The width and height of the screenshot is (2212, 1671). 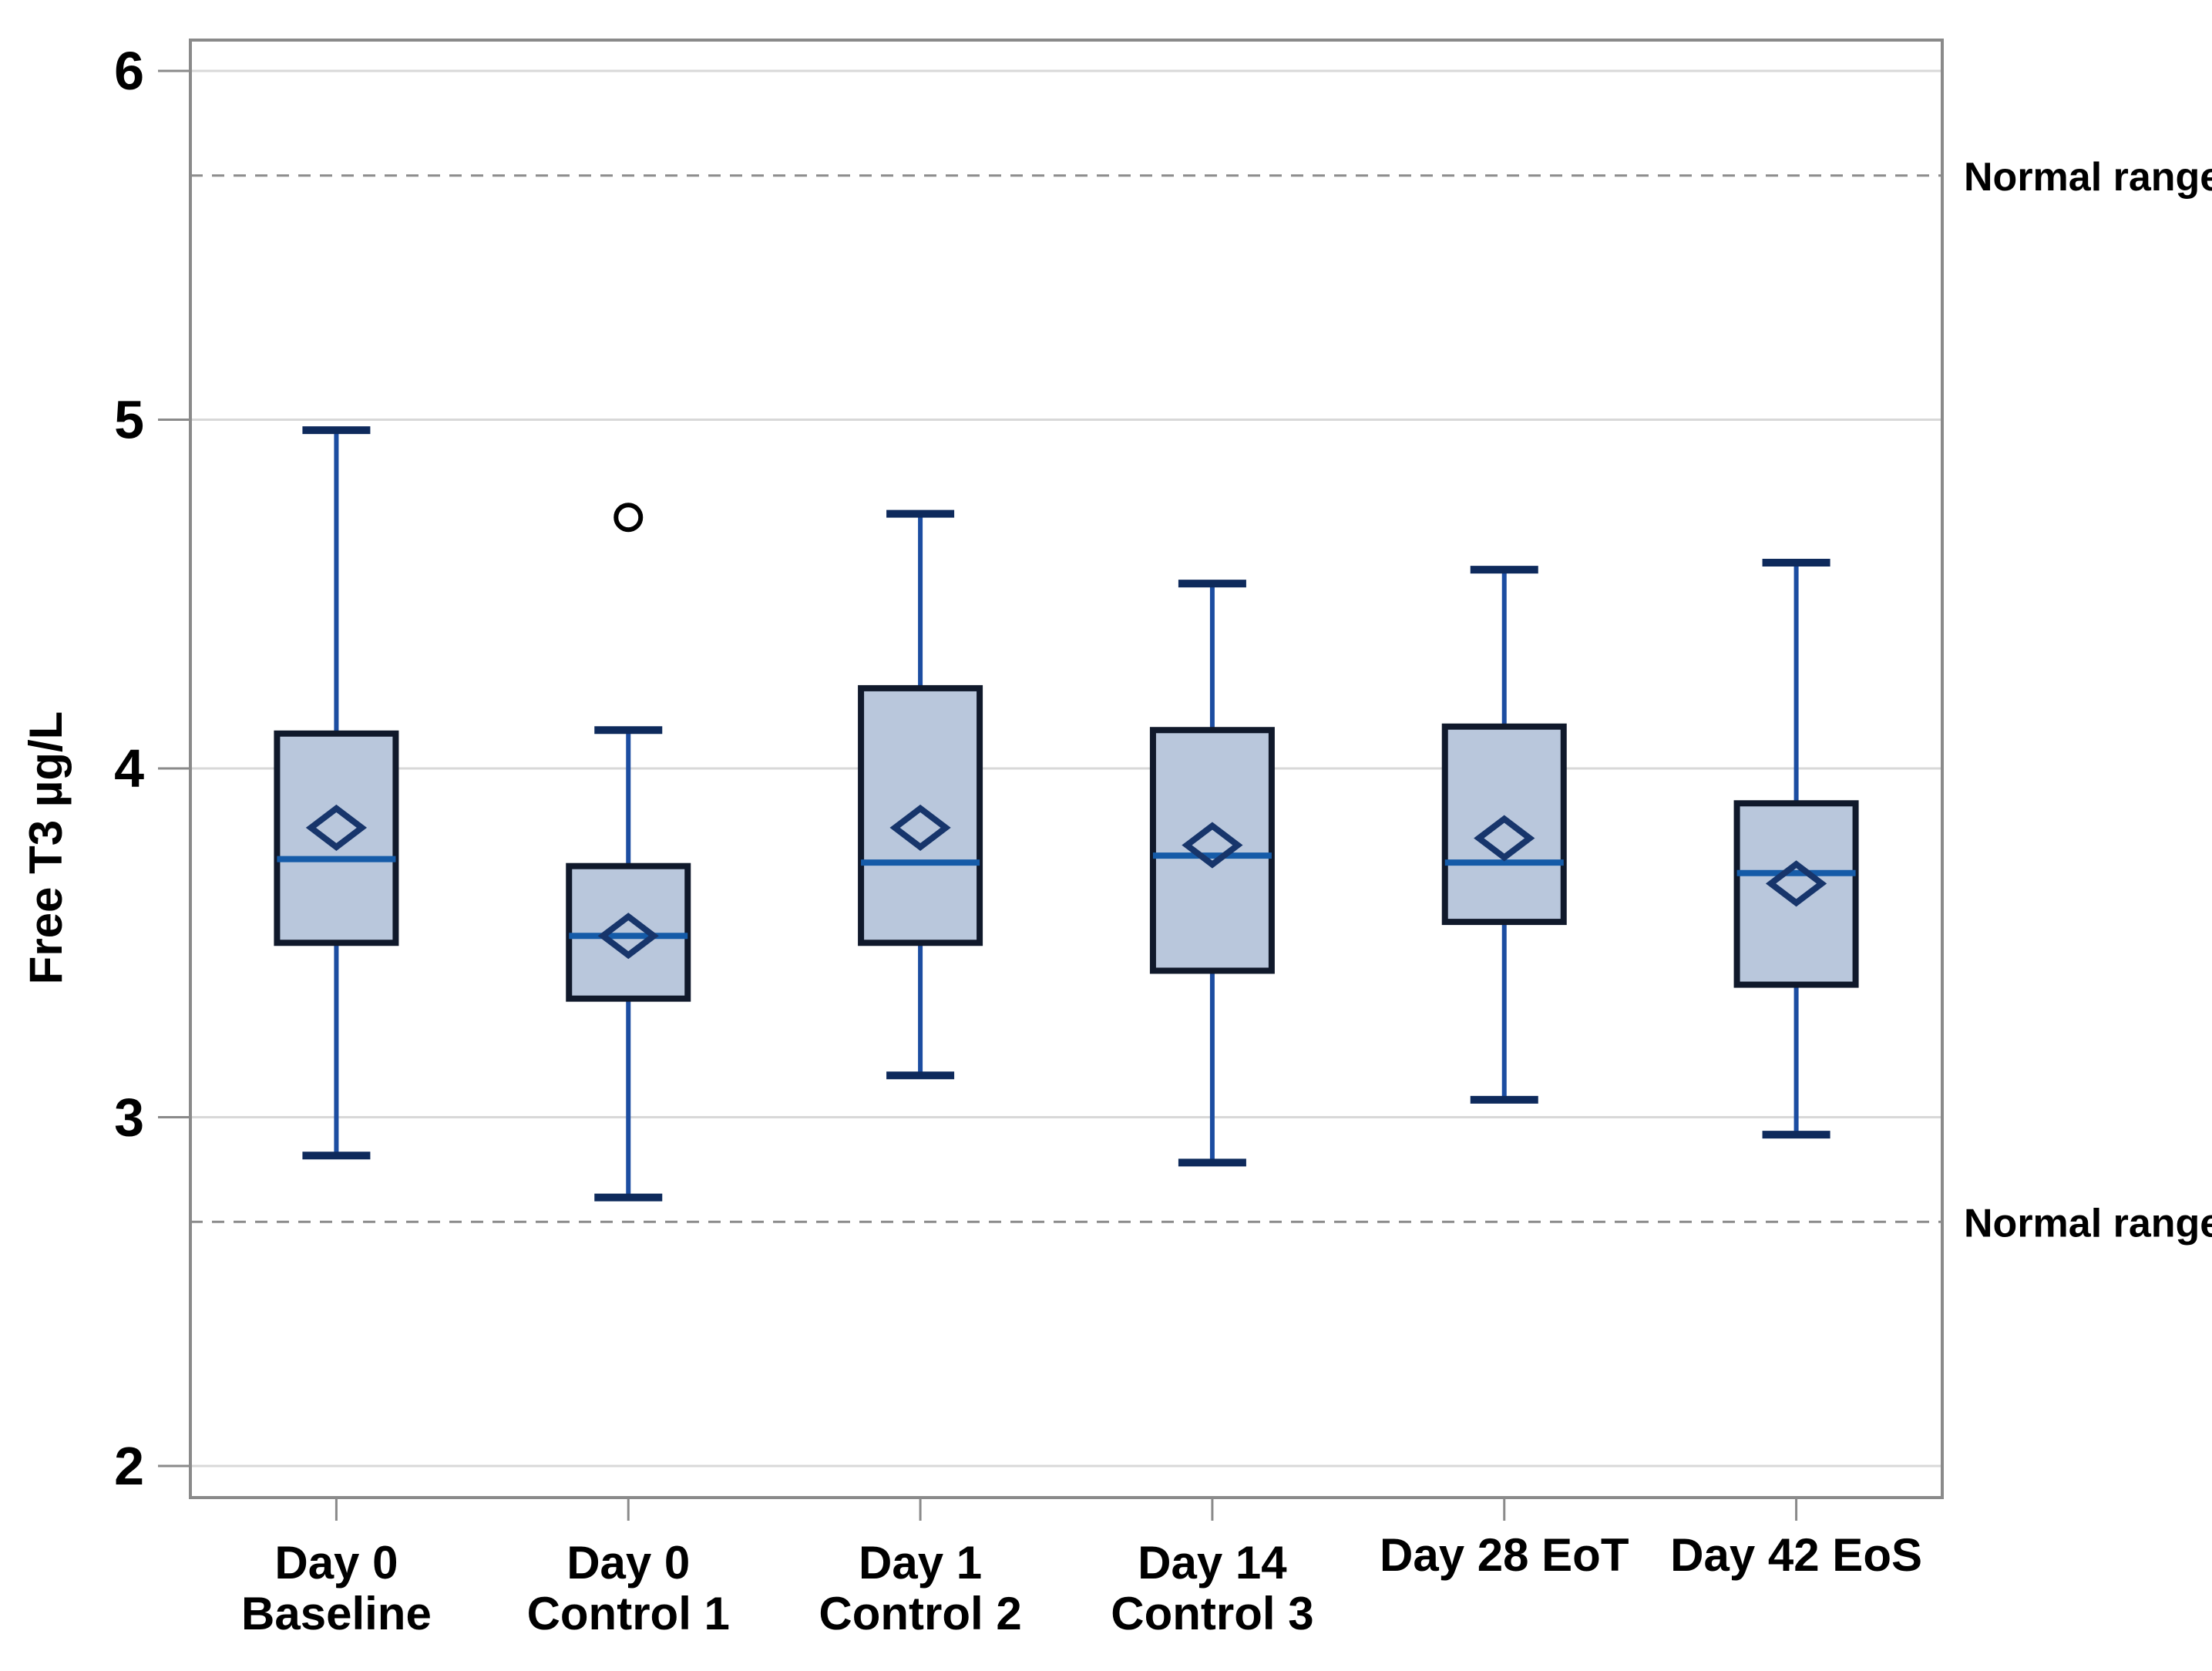 I want to click on y-tick-label: 4, so click(x=129, y=768).